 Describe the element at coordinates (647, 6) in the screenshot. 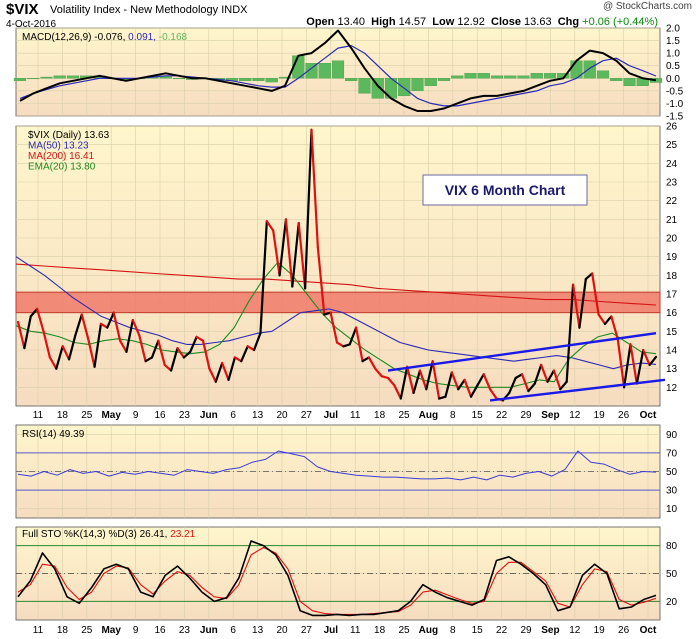

I see `watermark: @ StockCharts.com` at that location.